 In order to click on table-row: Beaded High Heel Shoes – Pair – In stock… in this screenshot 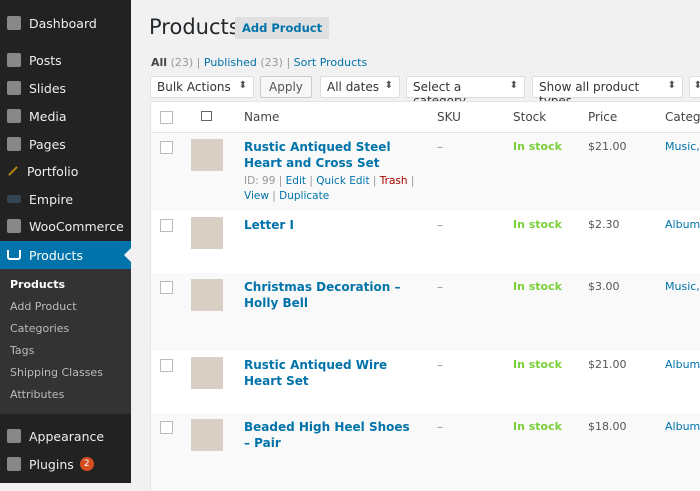, I will do `click(425, 452)`.